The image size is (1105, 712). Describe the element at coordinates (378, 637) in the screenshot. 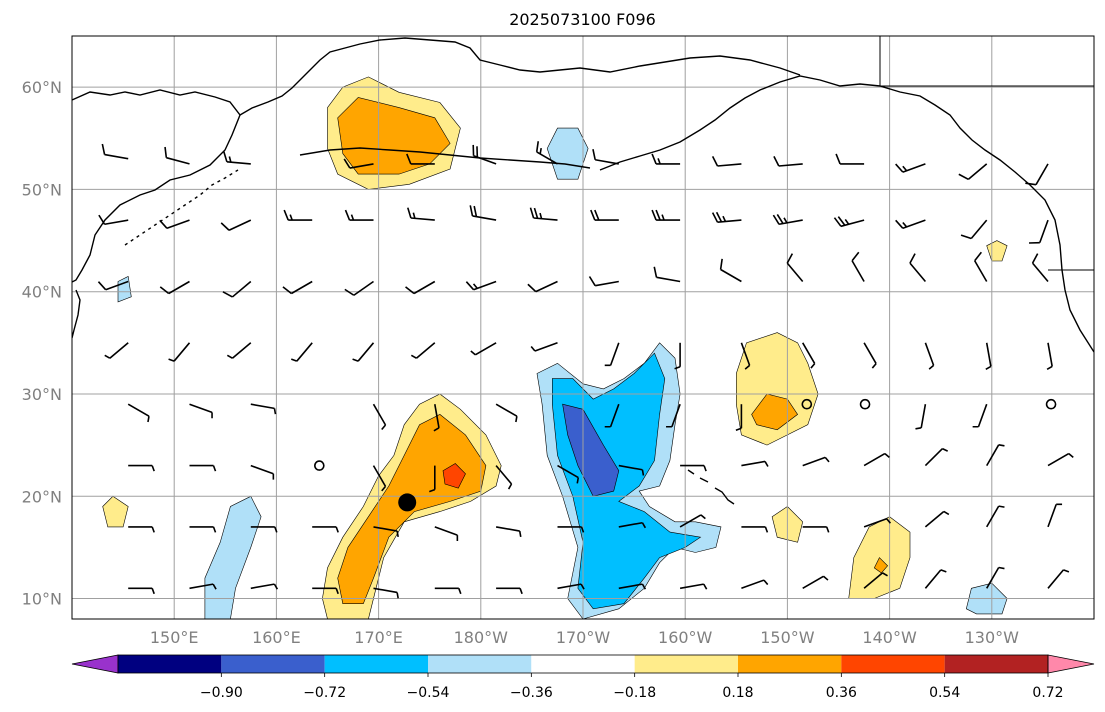

I see `lon-tick-label: 170°E` at that location.